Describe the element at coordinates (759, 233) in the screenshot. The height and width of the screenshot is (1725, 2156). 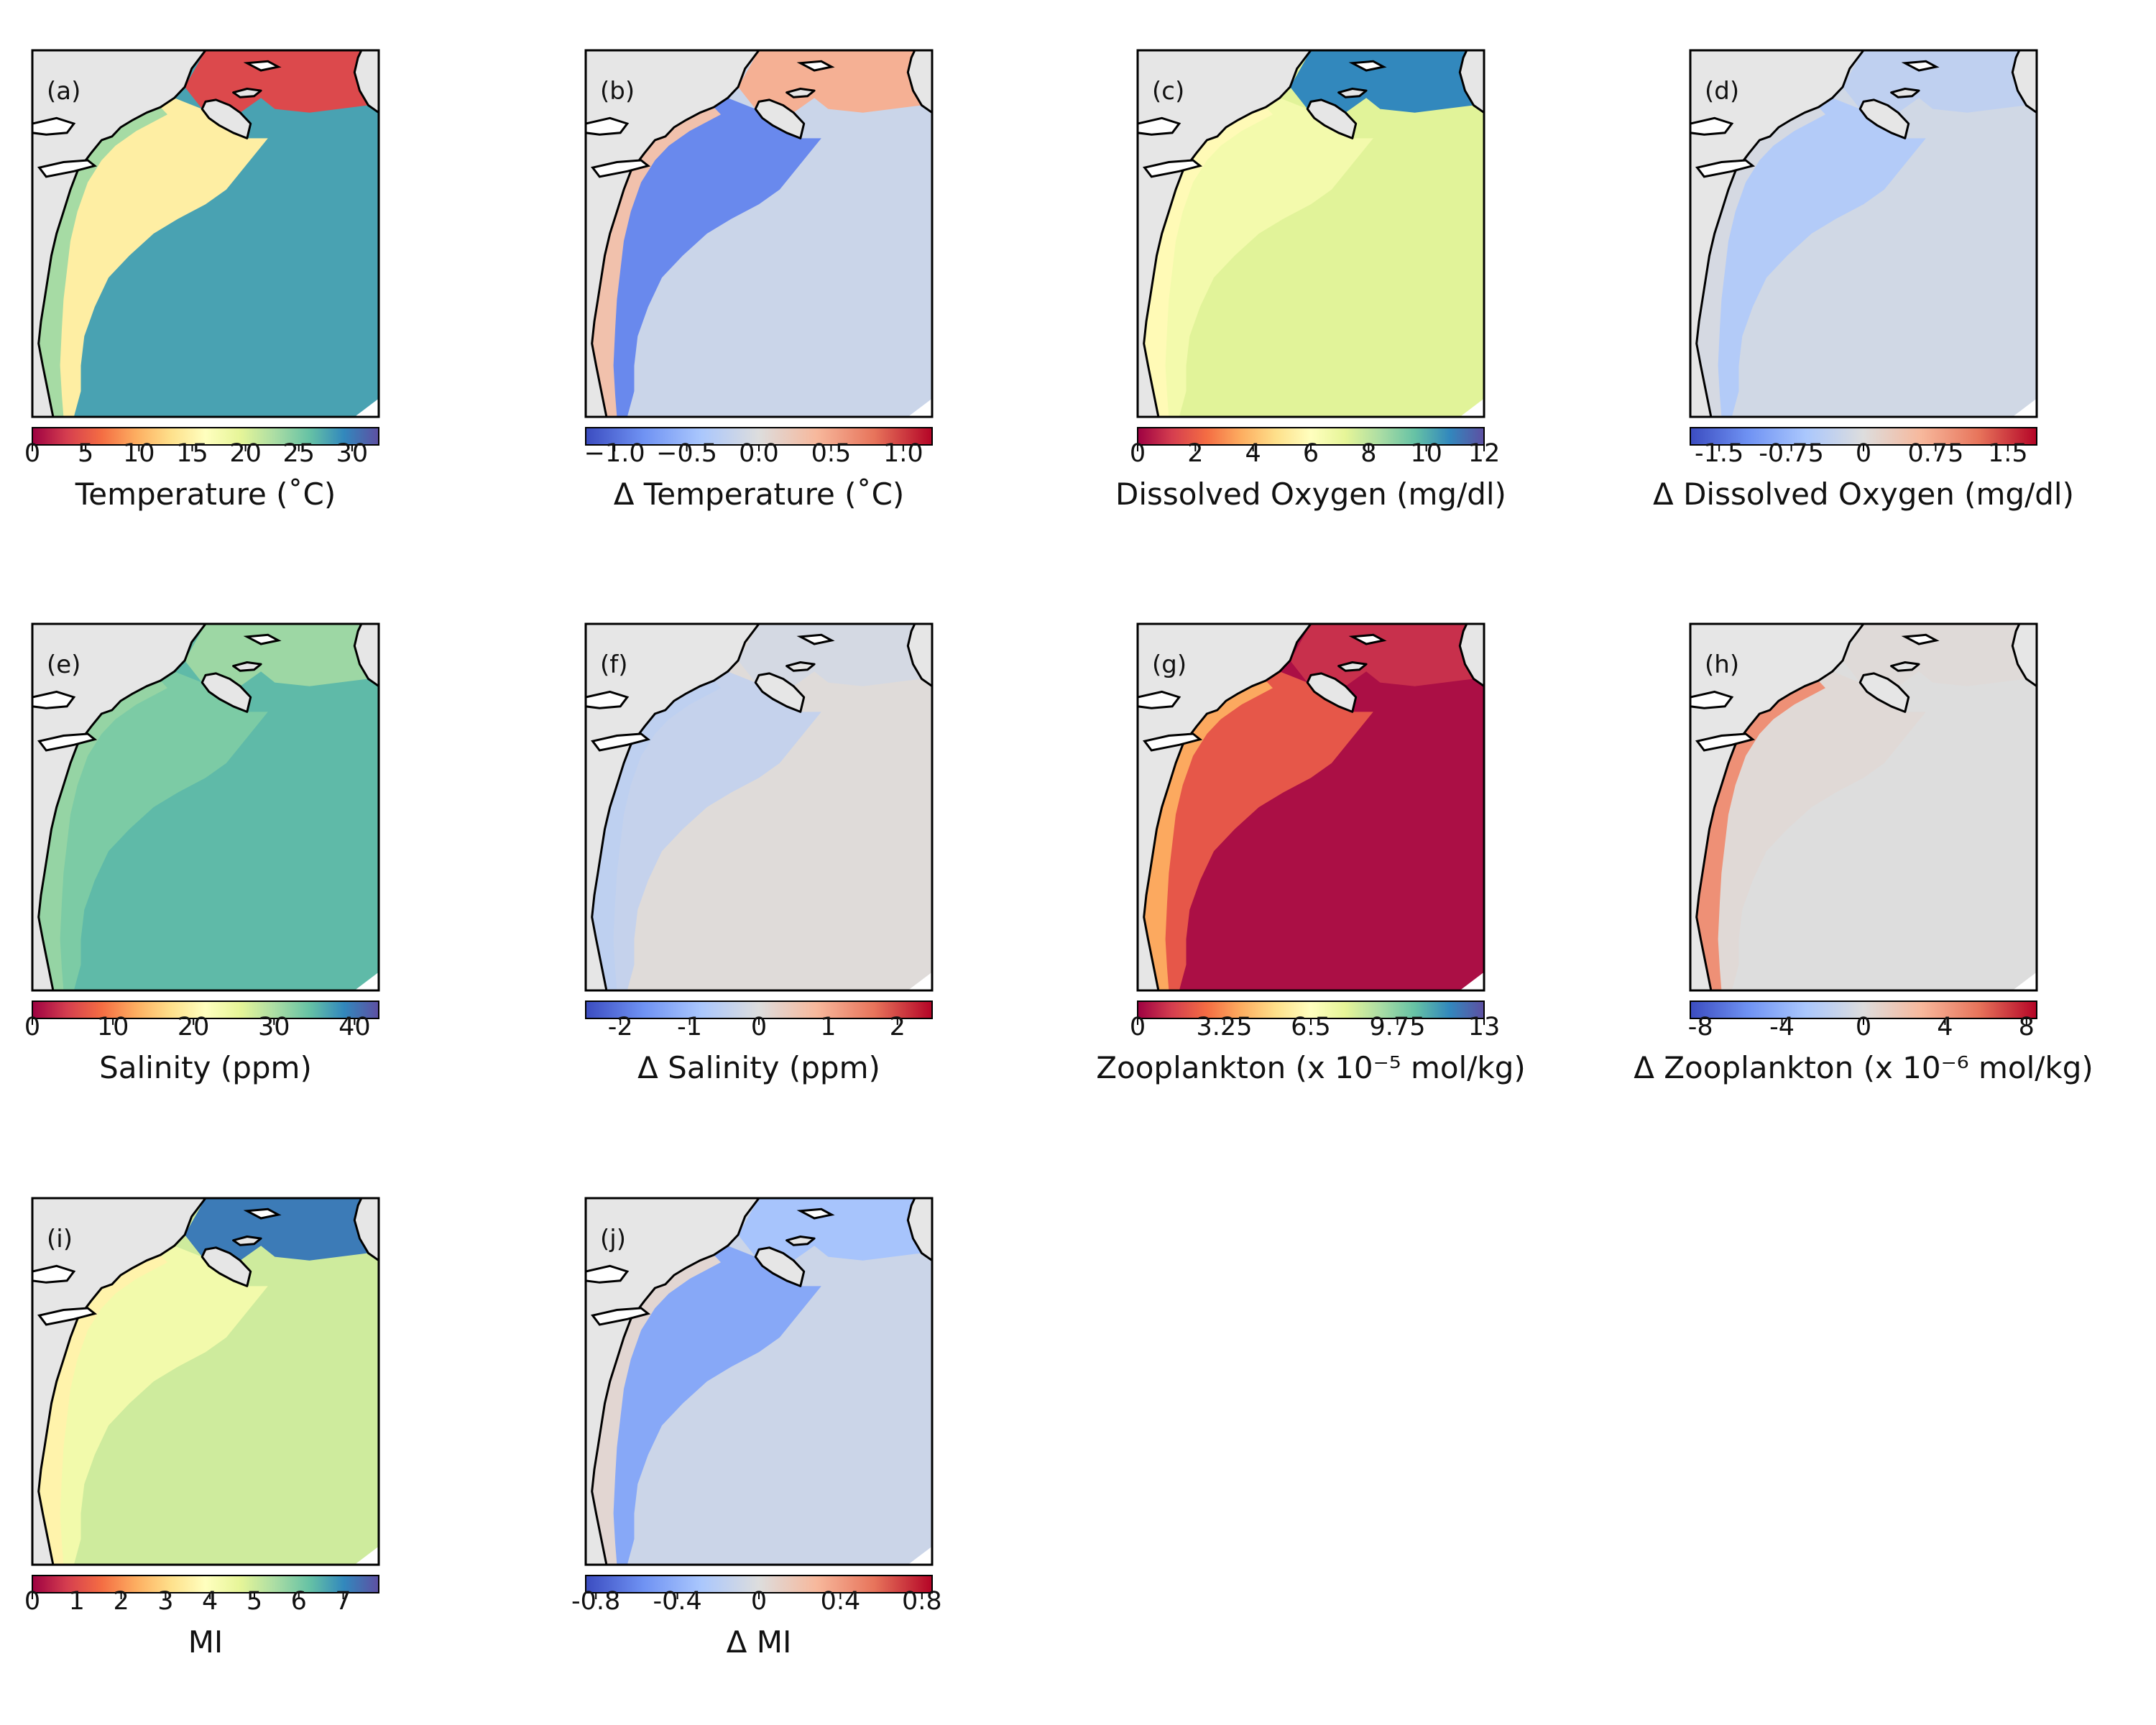
I see `map-b` at that location.